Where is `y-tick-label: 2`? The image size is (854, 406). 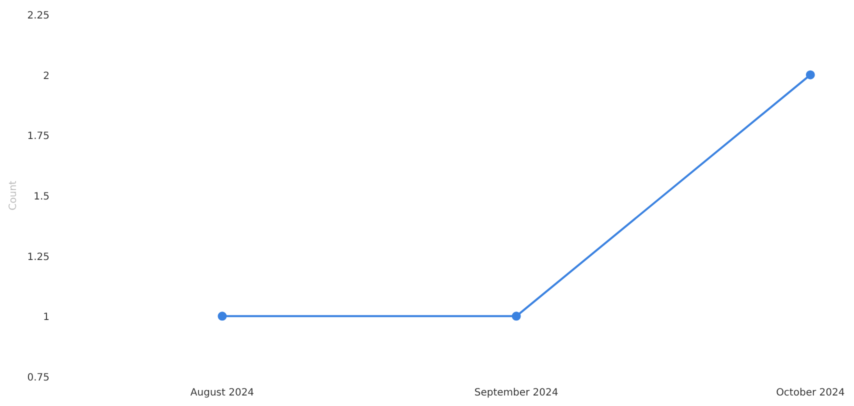 y-tick-label: 2 is located at coordinates (46, 76).